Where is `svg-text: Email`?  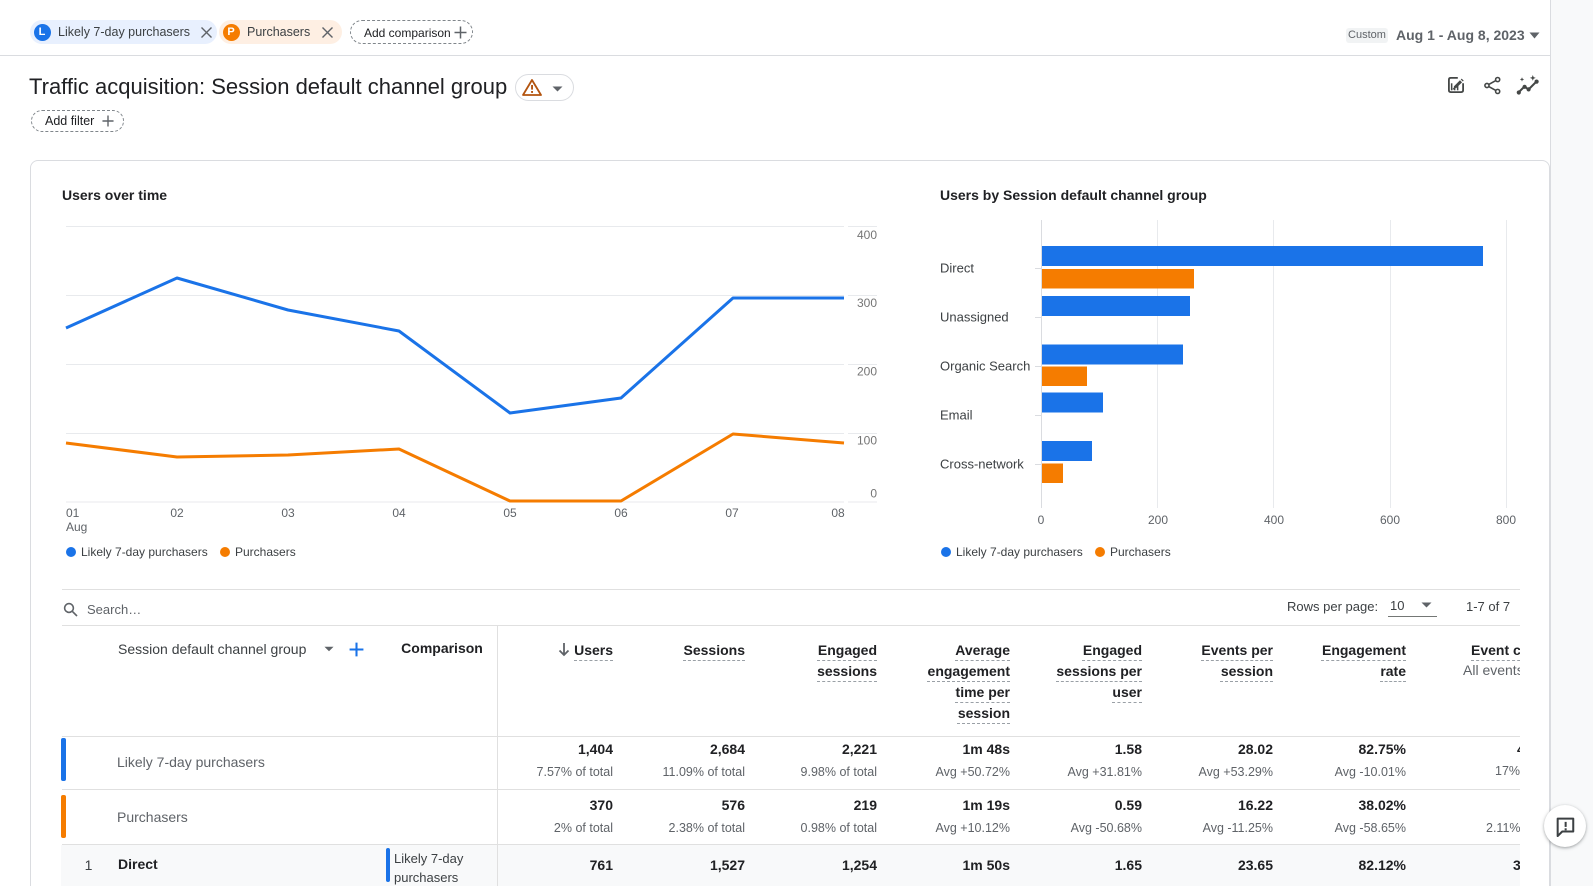
svg-text: Email is located at coordinates (956, 415).